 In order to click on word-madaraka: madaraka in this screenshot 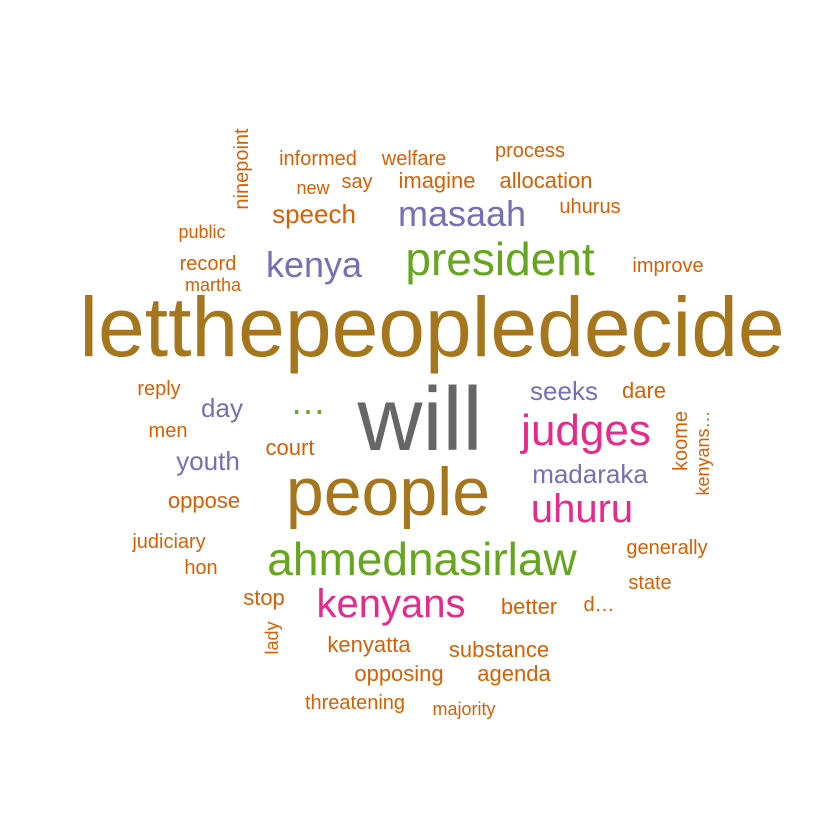, I will do `click(590, 474)`.